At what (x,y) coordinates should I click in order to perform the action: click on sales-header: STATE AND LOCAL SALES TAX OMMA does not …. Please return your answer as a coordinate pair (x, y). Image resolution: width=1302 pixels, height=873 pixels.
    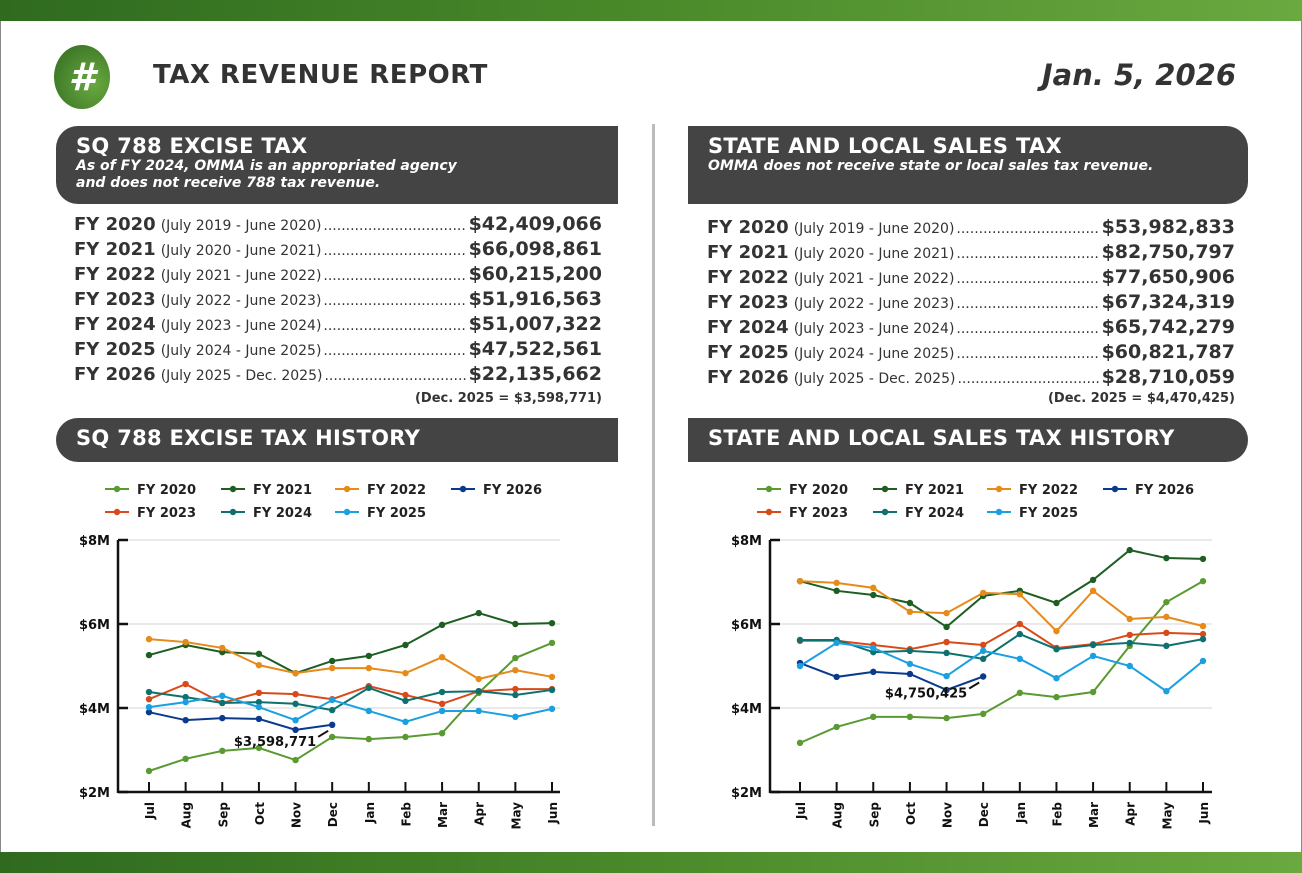
    Looking at the image, I should click on (968, 165).